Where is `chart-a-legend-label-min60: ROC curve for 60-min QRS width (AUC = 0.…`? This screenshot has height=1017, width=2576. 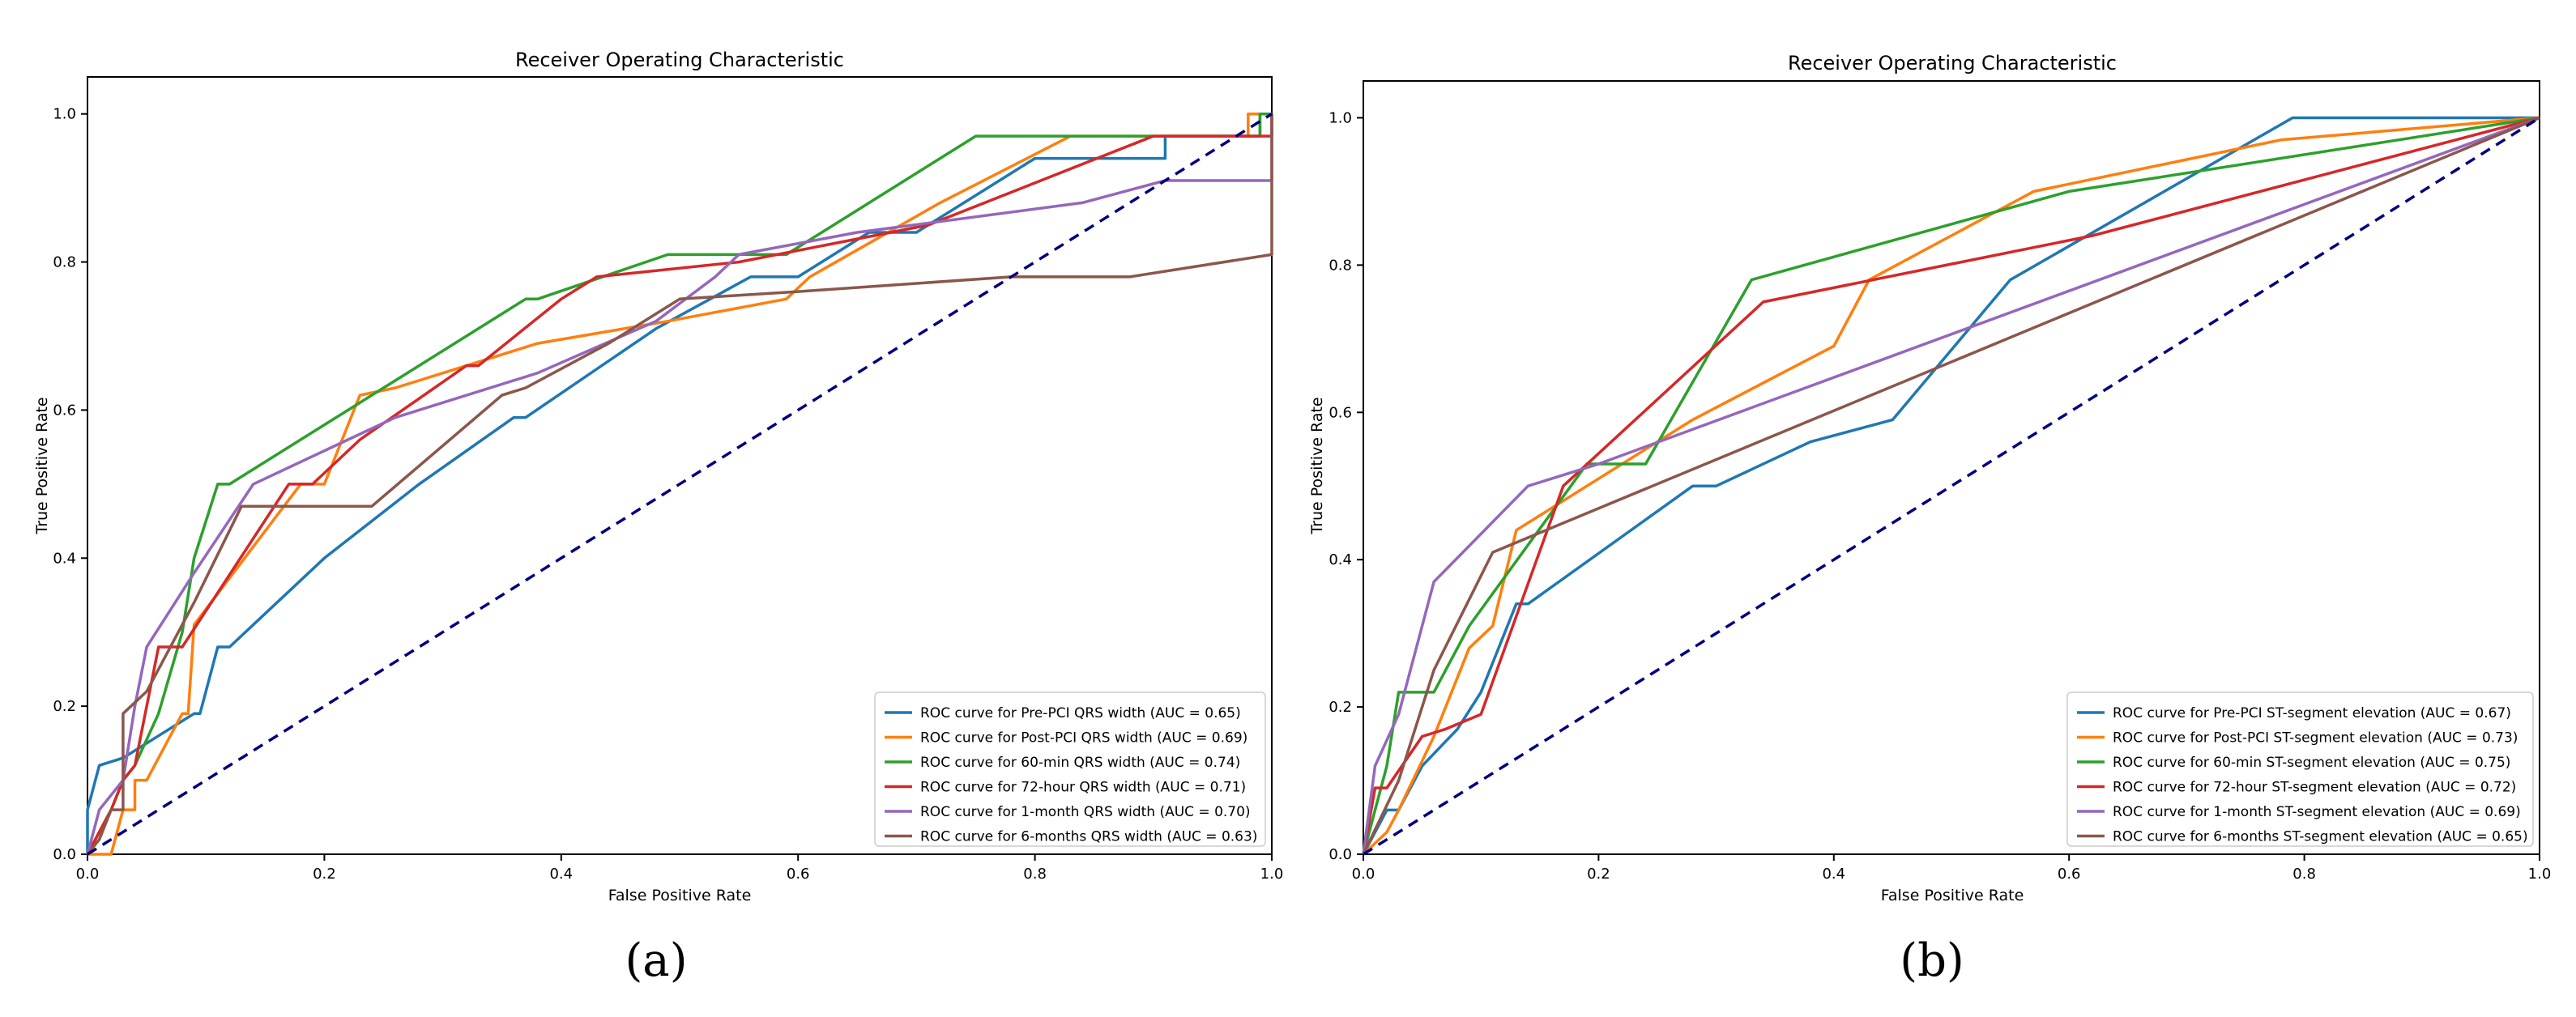
chart-a-legend-label-min60: ROC curve for 60-min QRS width (AUC = 0.… is located at coordinates (1080, 763).